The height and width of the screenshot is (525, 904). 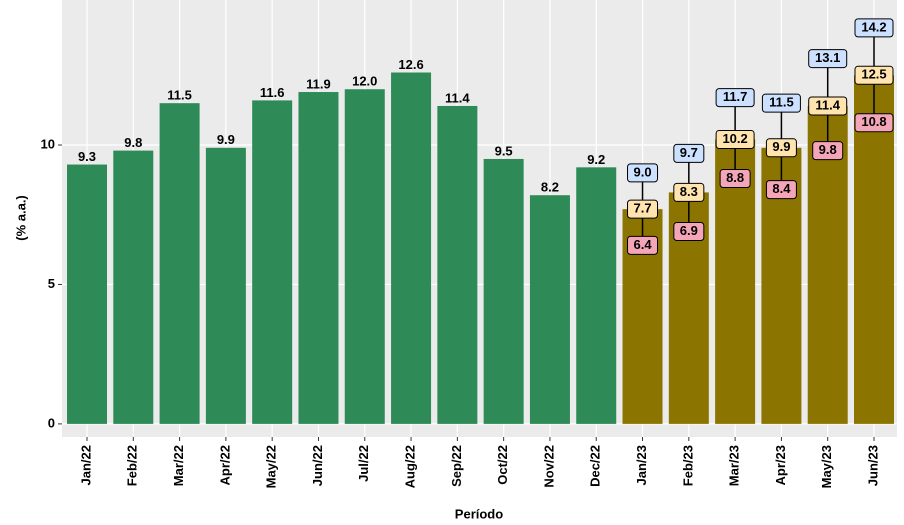 I want to click on x-tick-label: Jul/22, so click(x=363, y=463).